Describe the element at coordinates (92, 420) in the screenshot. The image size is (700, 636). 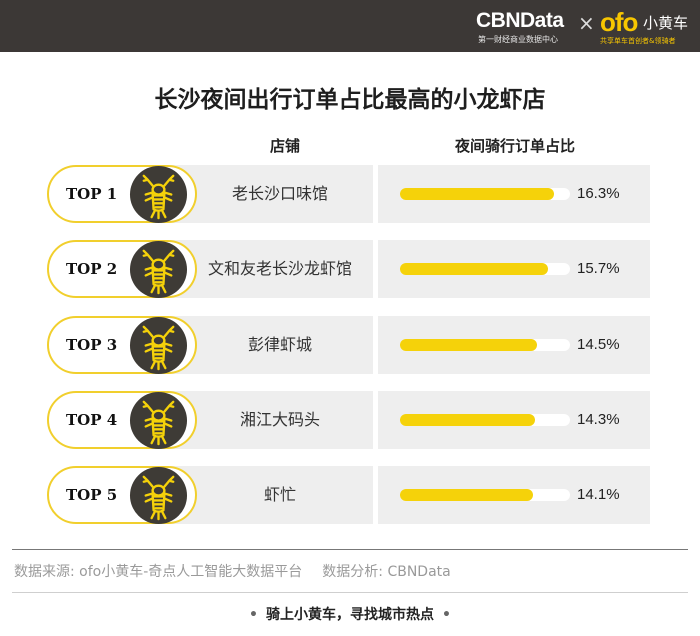
I see `rank-label: TOP 4` at that location.